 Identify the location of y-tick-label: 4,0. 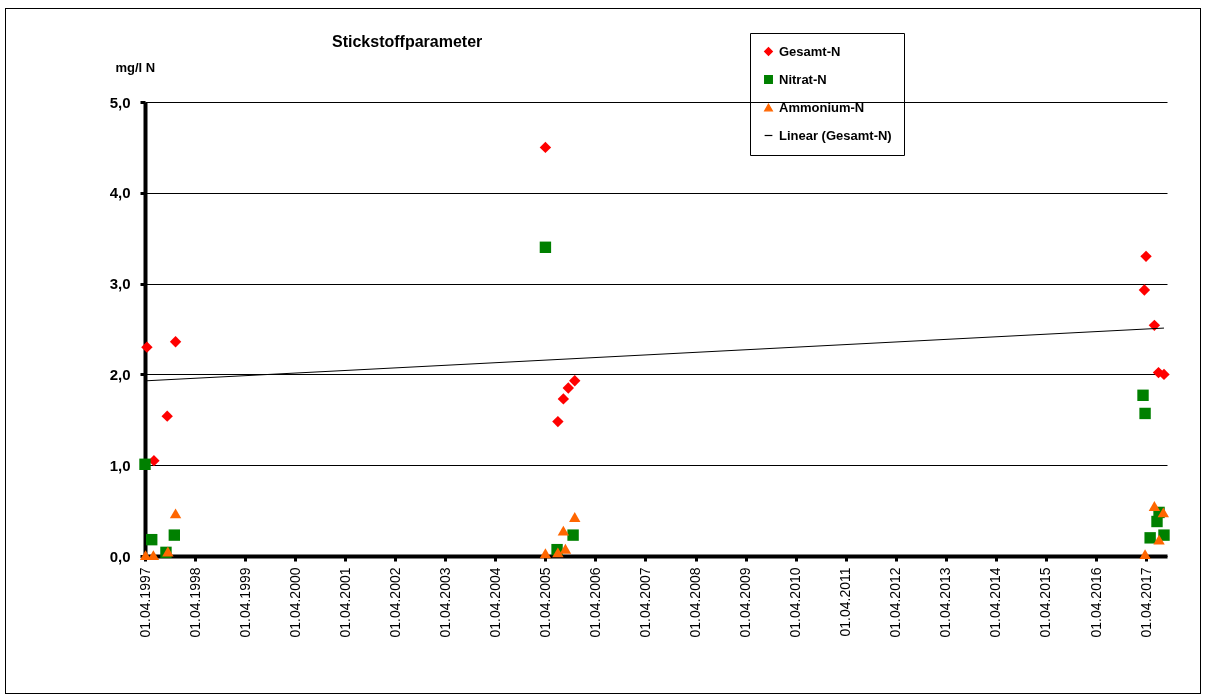
(120, 193).